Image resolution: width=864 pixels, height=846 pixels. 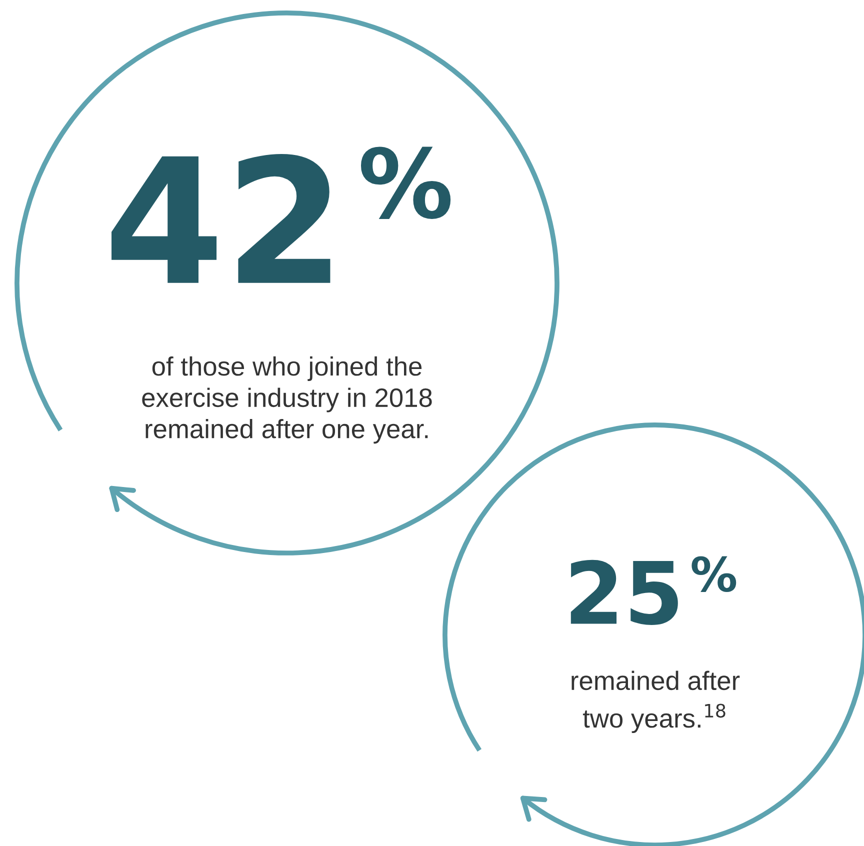 I want to click on data-label: 42%, so click(x=281, y=214).